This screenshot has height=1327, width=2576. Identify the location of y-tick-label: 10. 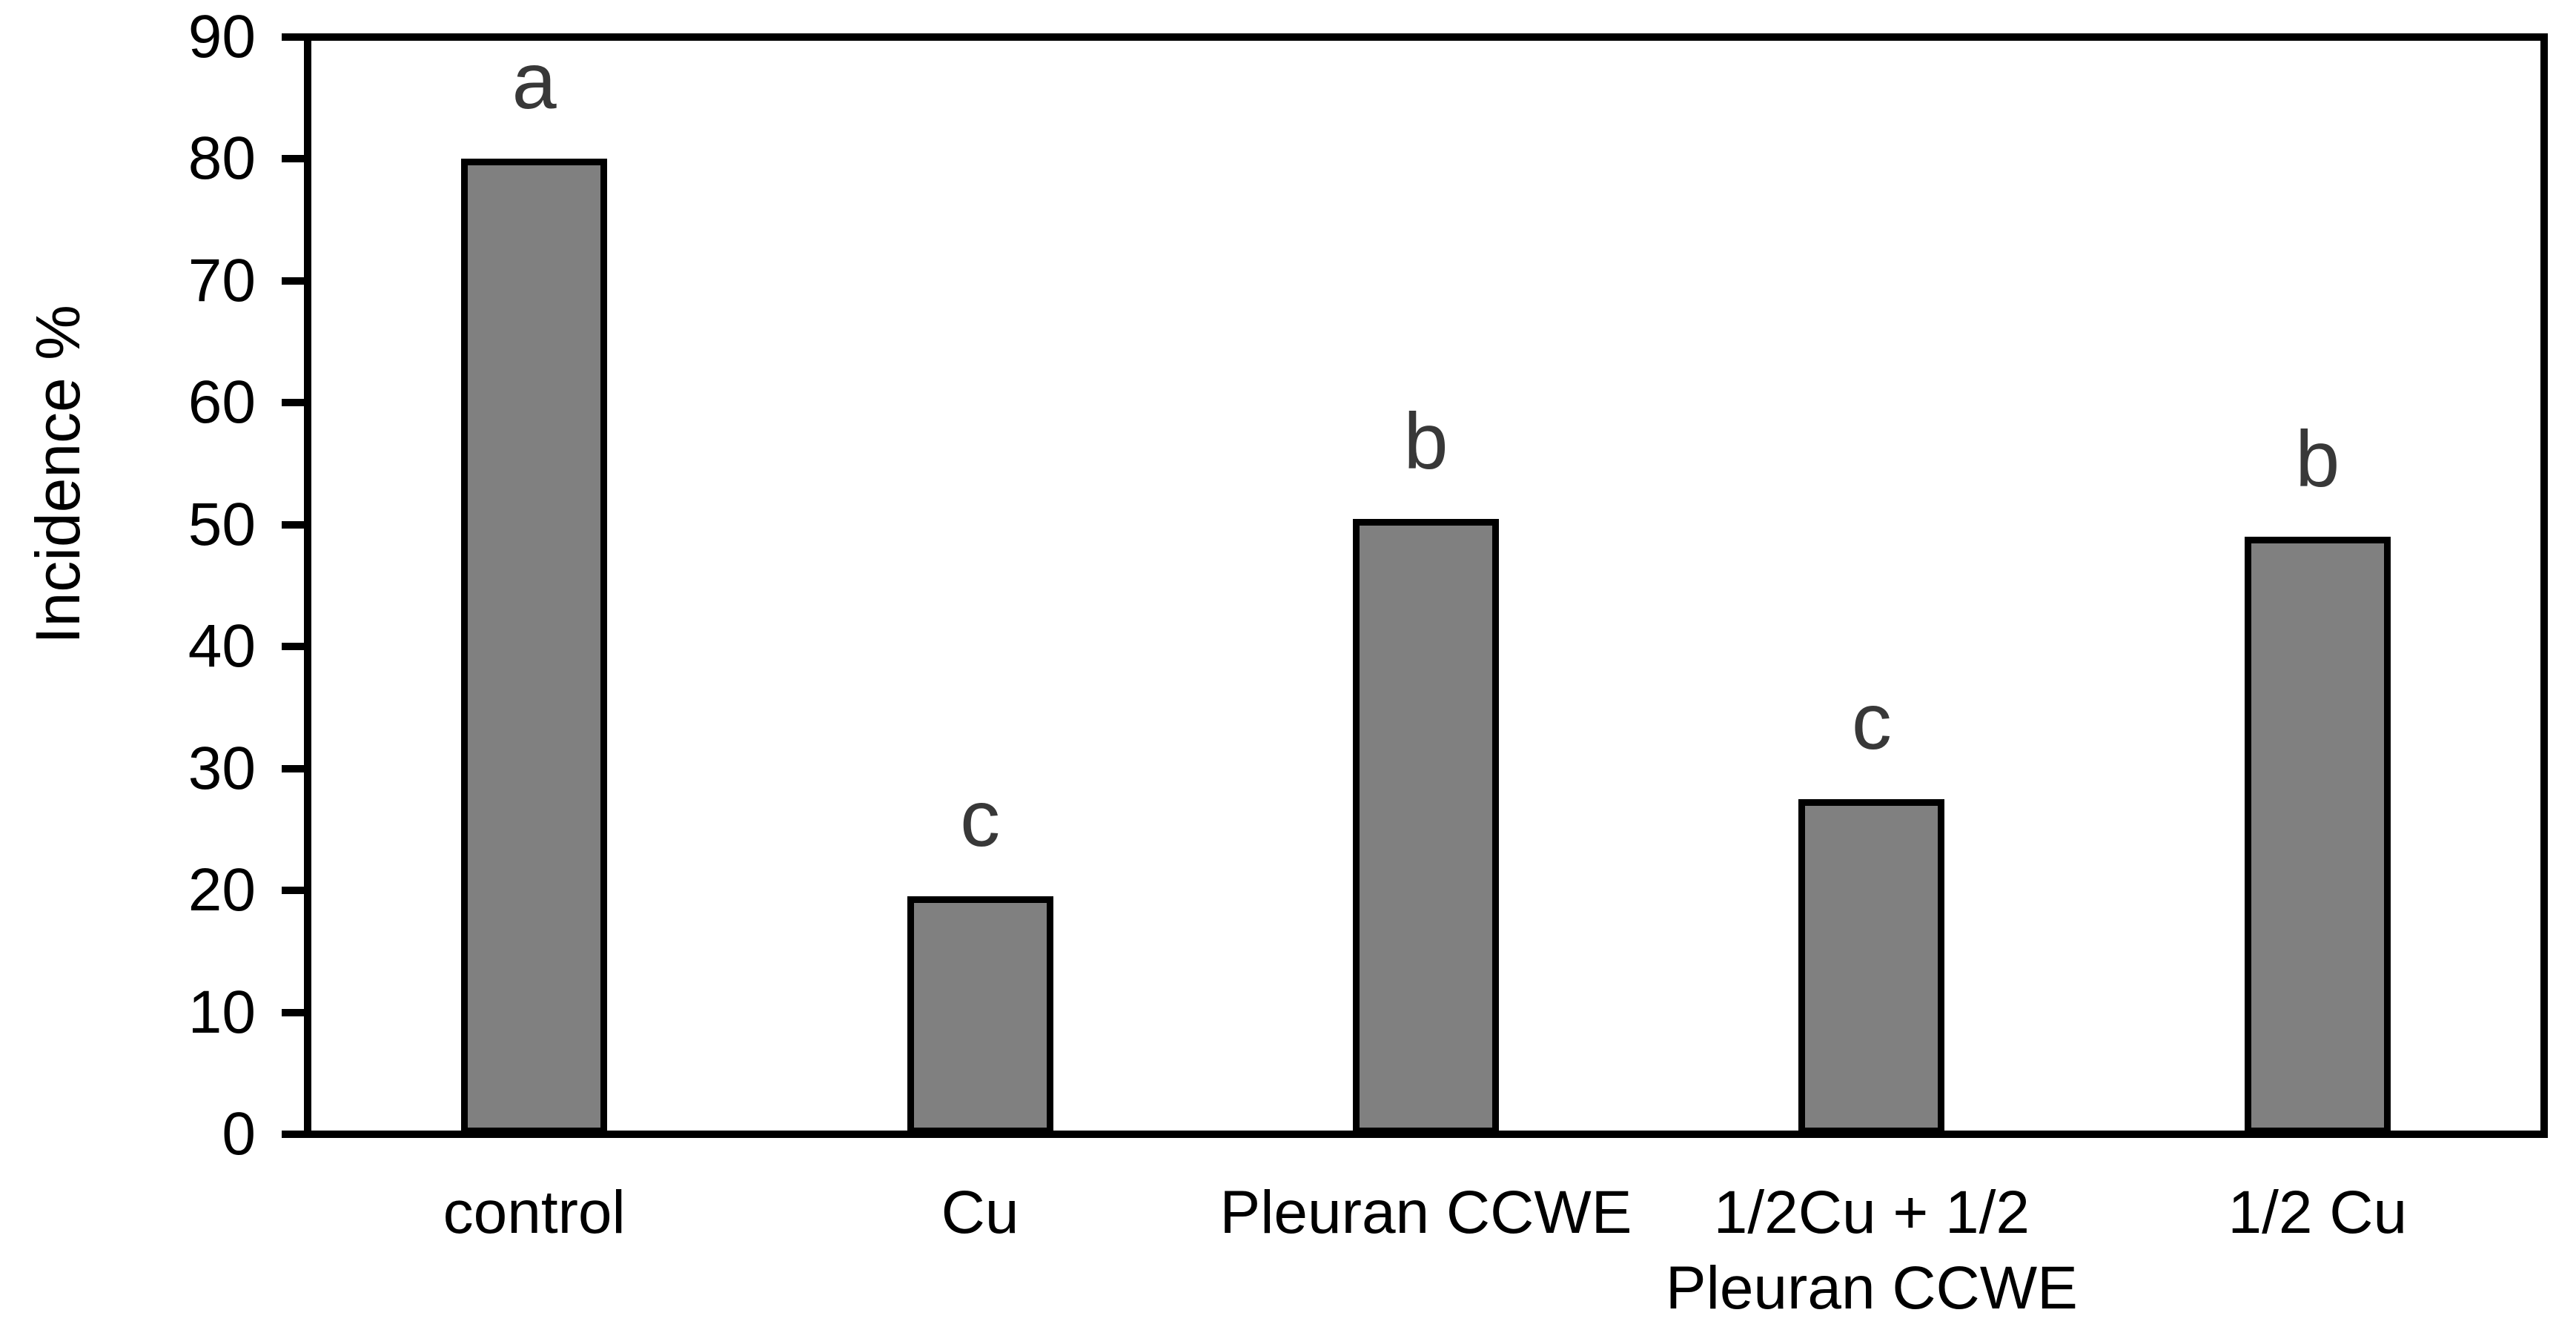
(222, 1012).